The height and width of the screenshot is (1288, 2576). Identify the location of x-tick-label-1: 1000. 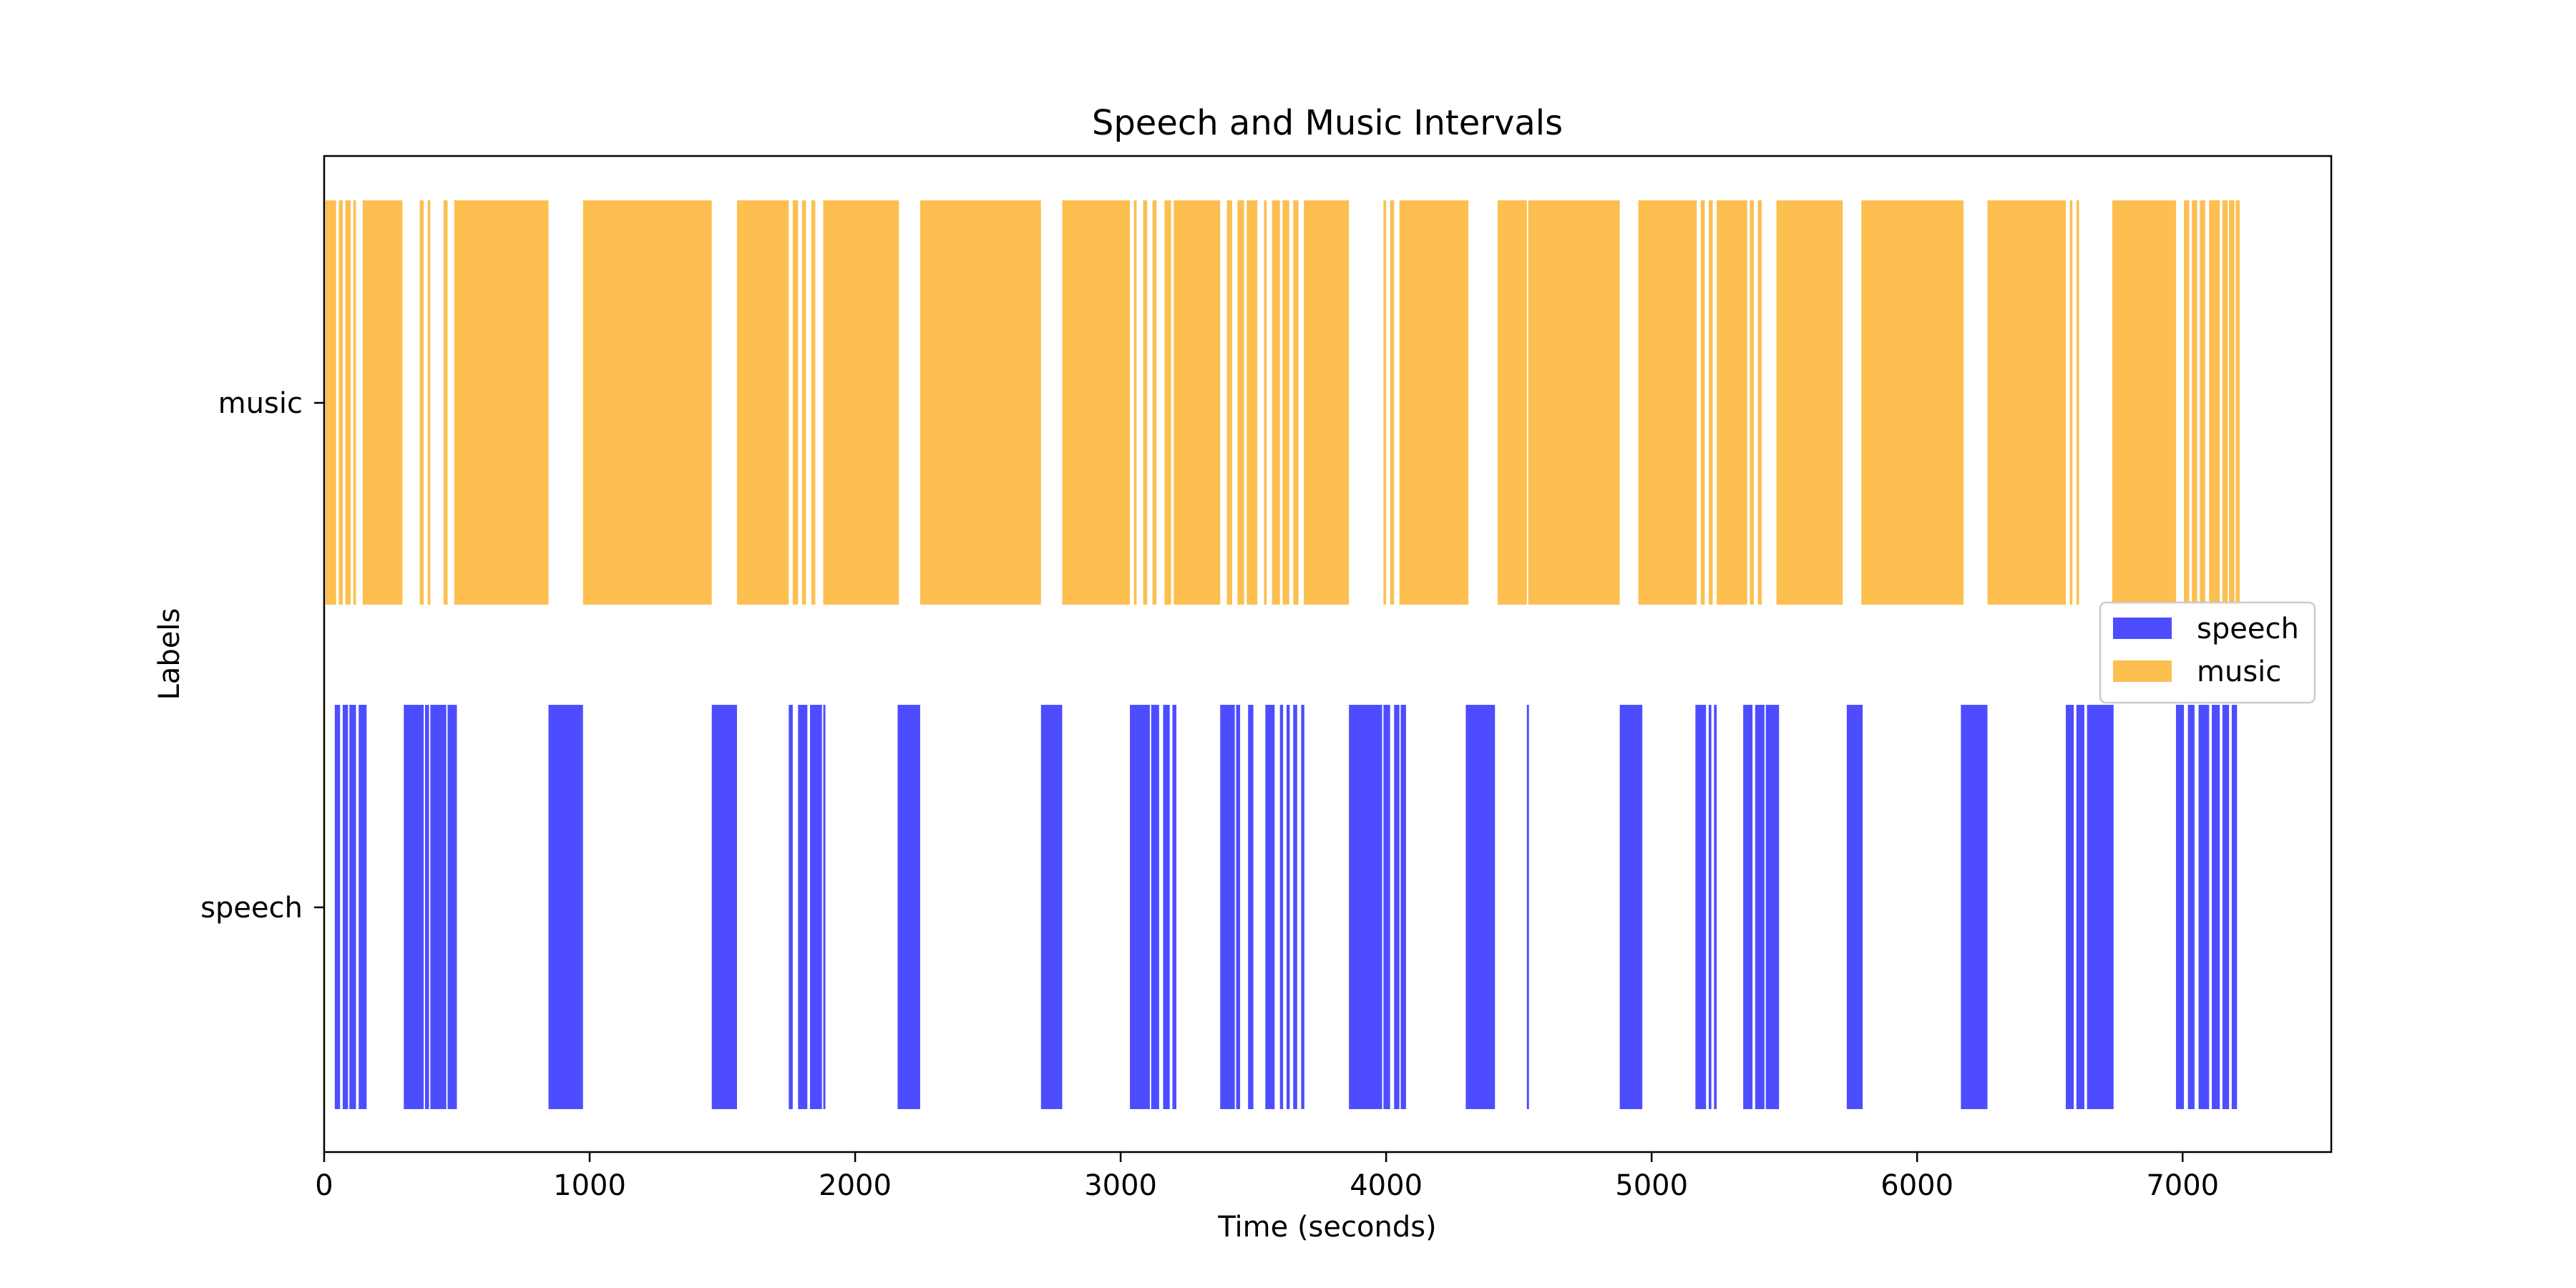
(589, 1185).